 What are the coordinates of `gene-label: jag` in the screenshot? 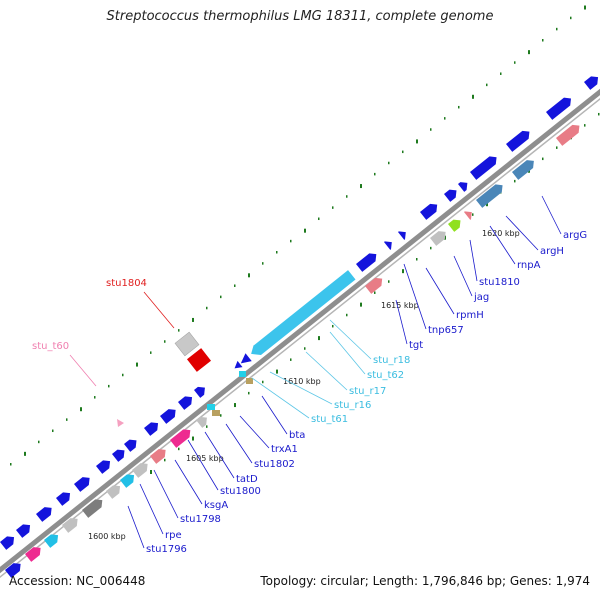 It's located at (481, 297).